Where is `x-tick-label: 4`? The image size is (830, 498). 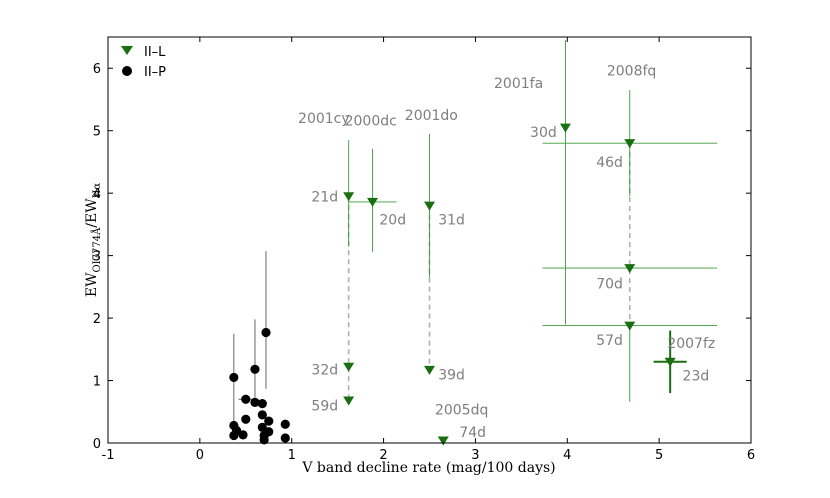 x-tick-label: 4 is located at coordinates (567, 455).